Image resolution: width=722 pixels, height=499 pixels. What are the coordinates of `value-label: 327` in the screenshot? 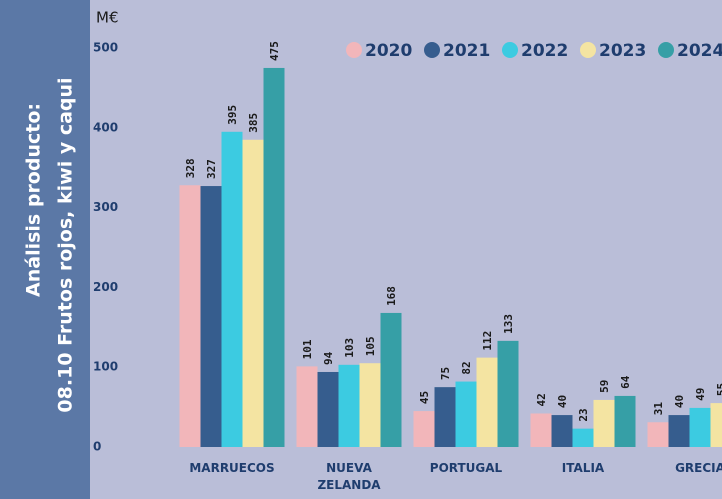 It's located at (211, 169).